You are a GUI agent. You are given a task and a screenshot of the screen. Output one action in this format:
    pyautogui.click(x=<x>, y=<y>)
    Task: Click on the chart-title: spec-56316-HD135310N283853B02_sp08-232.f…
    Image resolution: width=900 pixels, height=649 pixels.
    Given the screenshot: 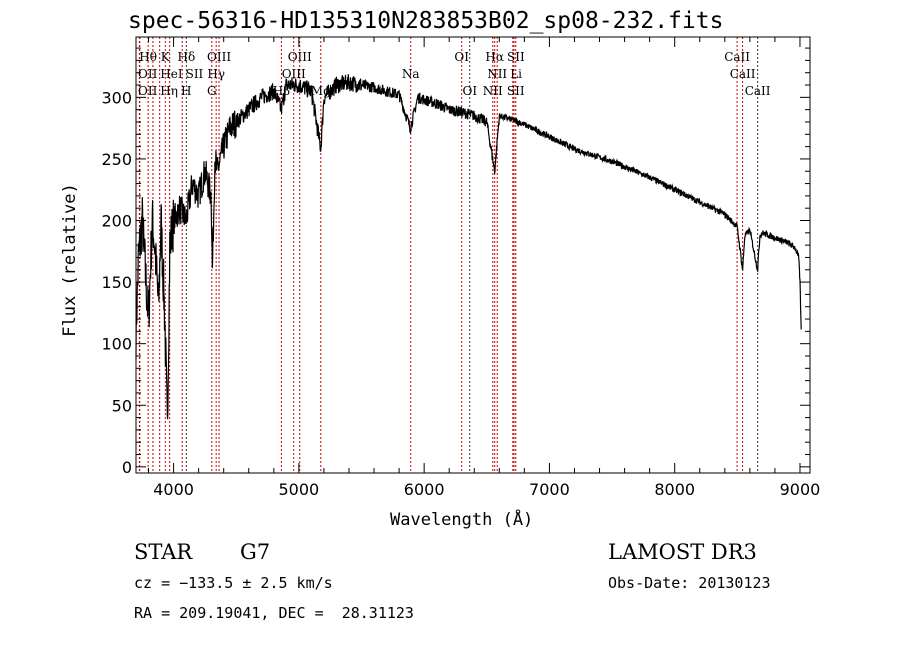 What is the action you would take?
    pyautogui.click(x=426, y=21)
    